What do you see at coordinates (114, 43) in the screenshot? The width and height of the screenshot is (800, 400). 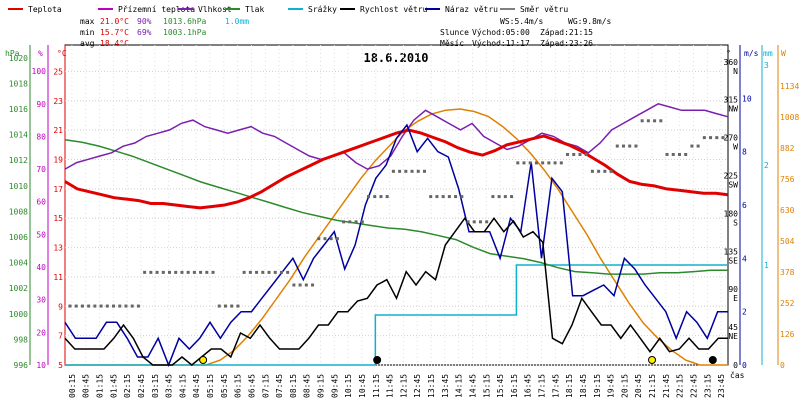 I see `stats-avg-temp: 18.4°C` at bounding box center [114, 43].